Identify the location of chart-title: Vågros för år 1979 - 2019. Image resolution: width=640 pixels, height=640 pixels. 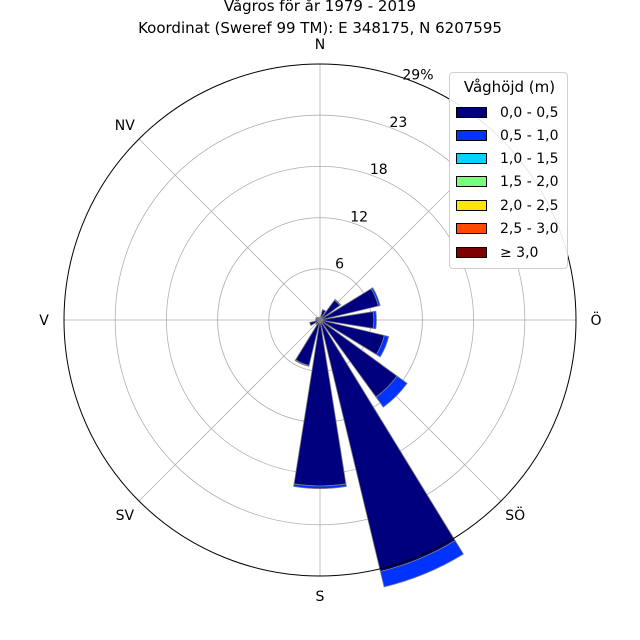
(320, 7).